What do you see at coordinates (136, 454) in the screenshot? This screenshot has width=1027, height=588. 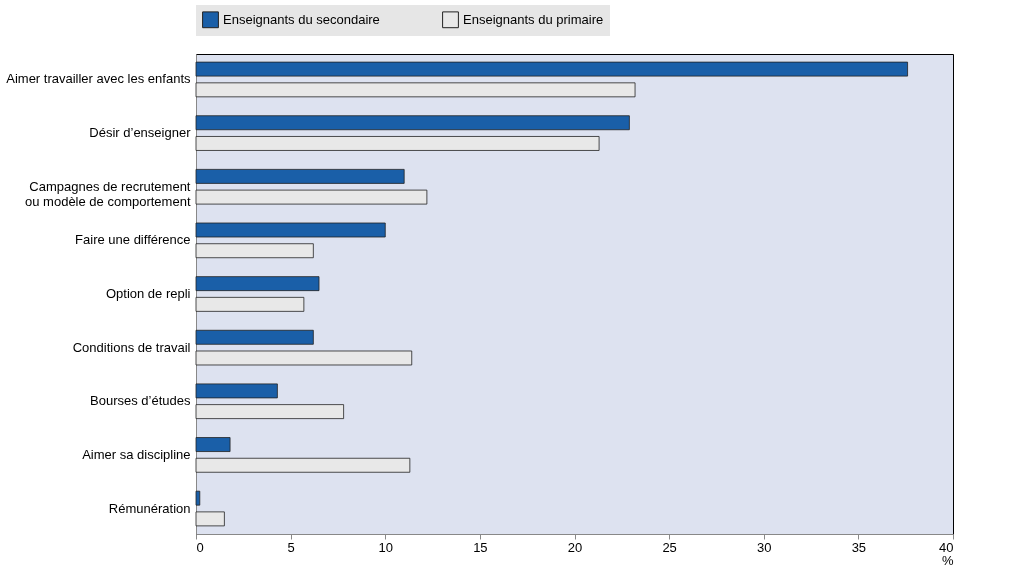 I see `y-tick-label: Aimer sa discipline` at bounding box center [136, 454].